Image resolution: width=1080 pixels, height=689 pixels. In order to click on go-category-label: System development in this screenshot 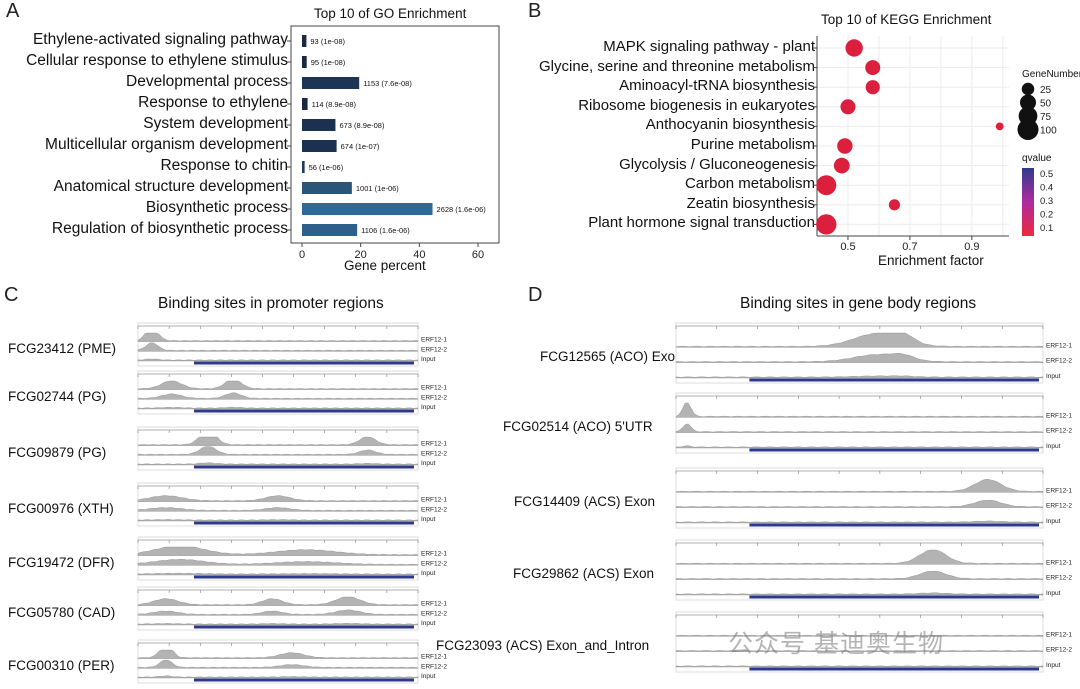, I will do `click(215, 123)`.